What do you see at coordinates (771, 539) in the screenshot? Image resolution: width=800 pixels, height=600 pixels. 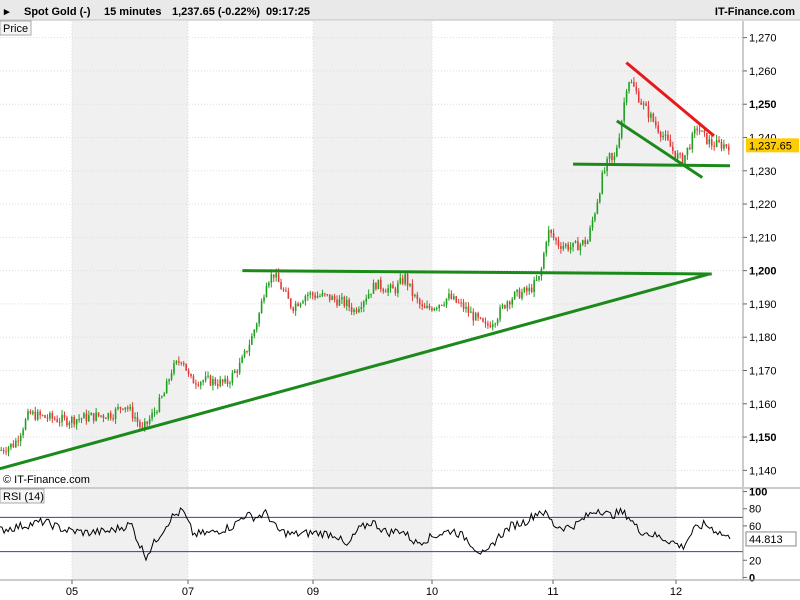 I see `rsi-last-value-badge` at bounding box center [771, 539].